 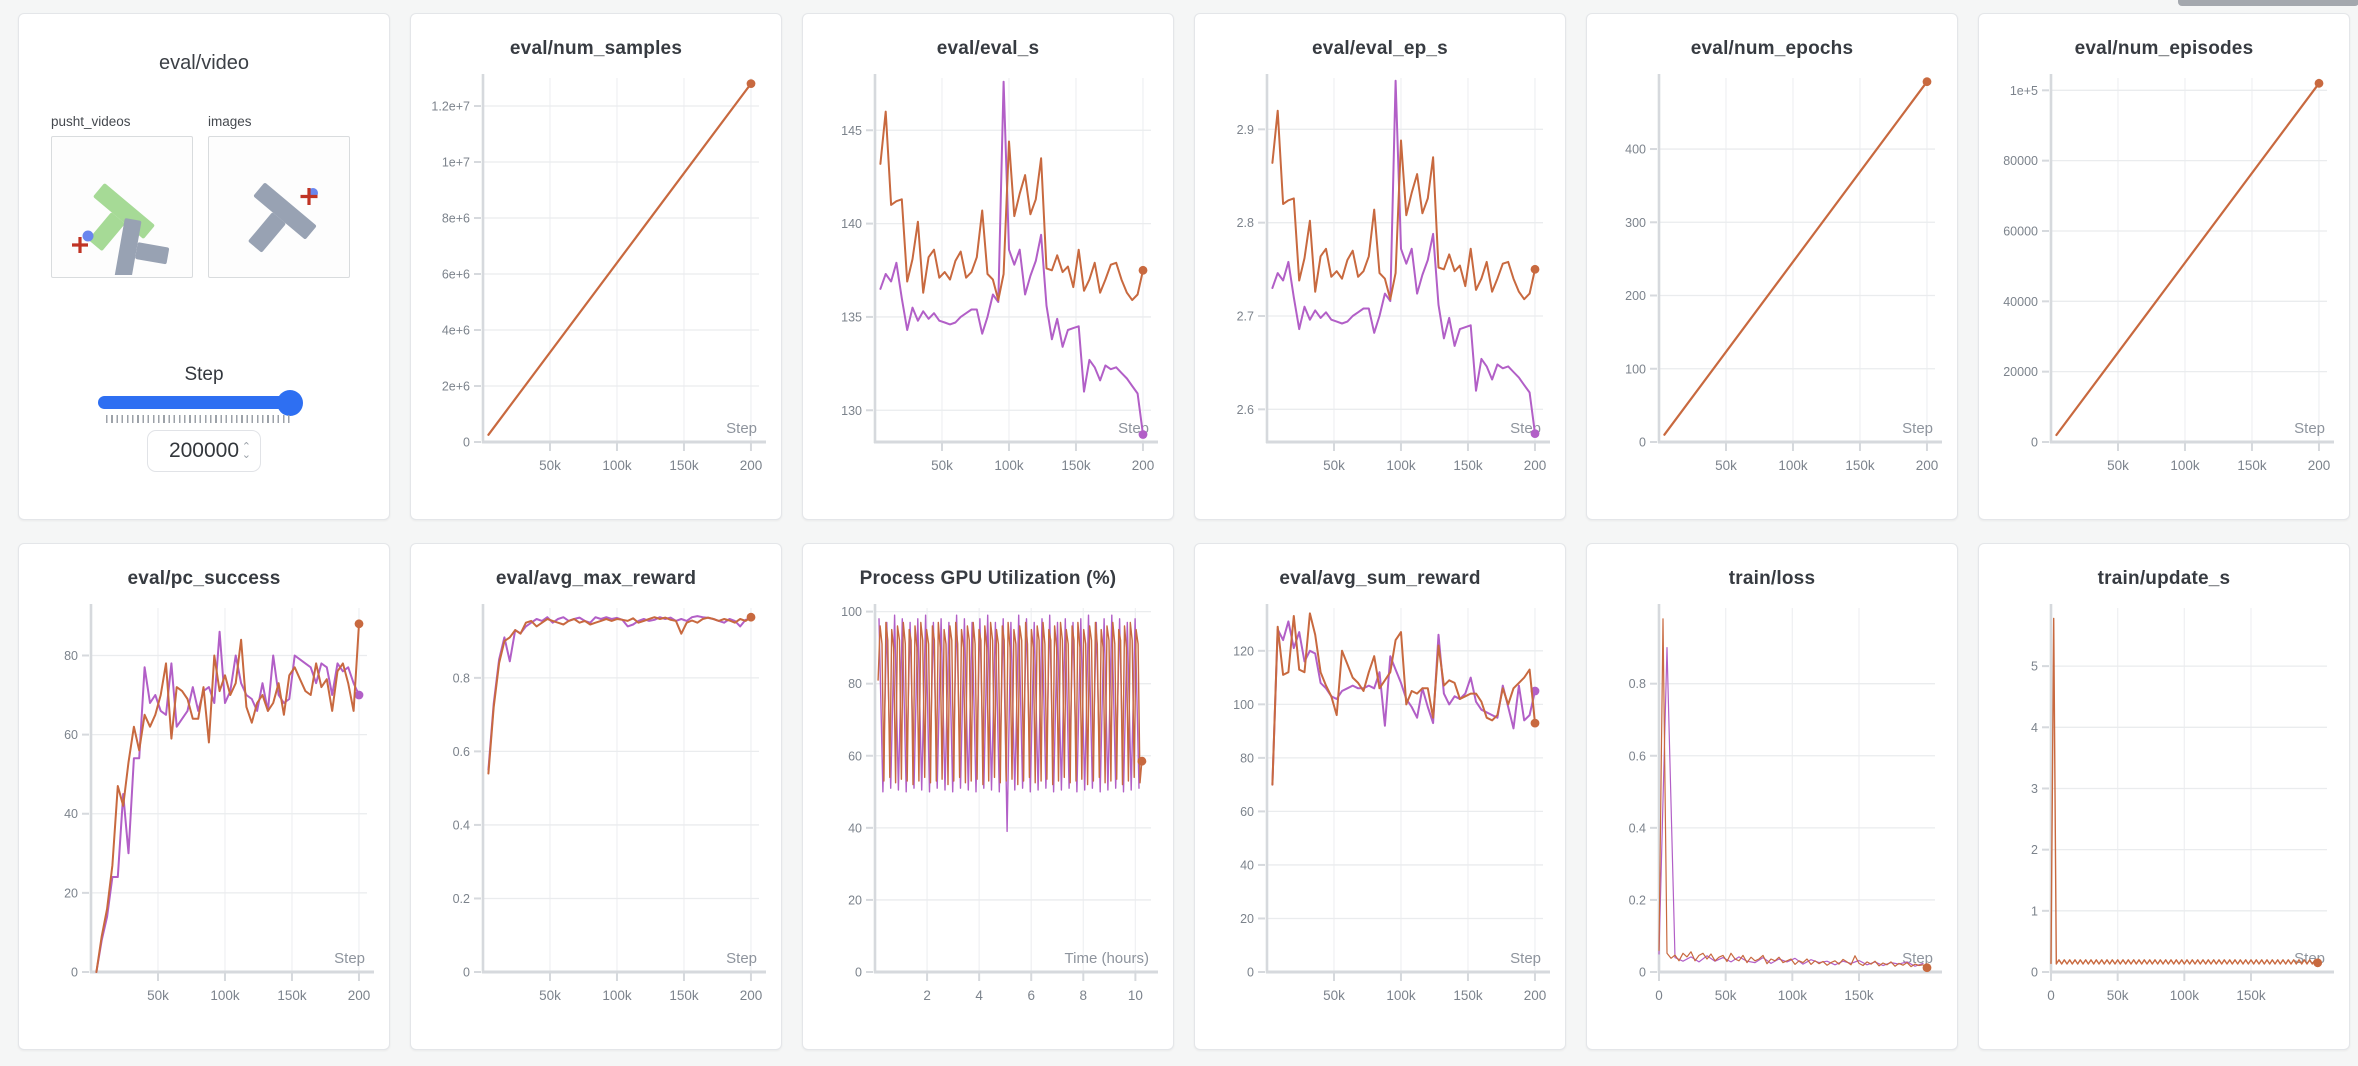 I want to click on chart-canvas: 0 50k 100k 150k 0 0.2 0.4 0.6 0.8 Step, so click(x=1772, y=808).